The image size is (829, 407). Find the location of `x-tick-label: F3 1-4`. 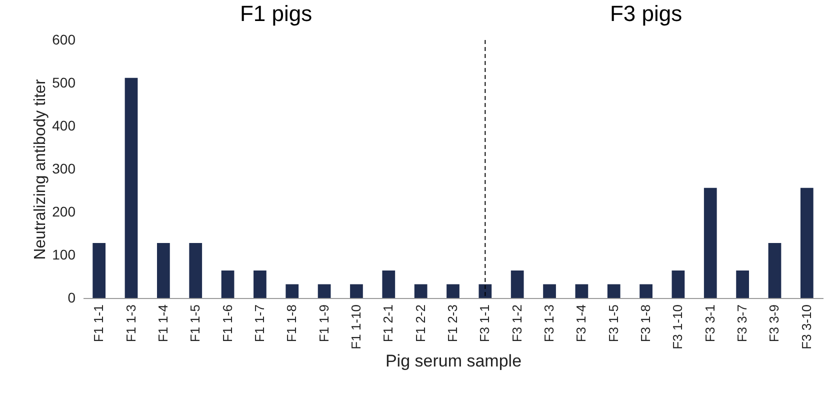

x-tick-label: F3 1-4 is located at coordinates (581, 323).